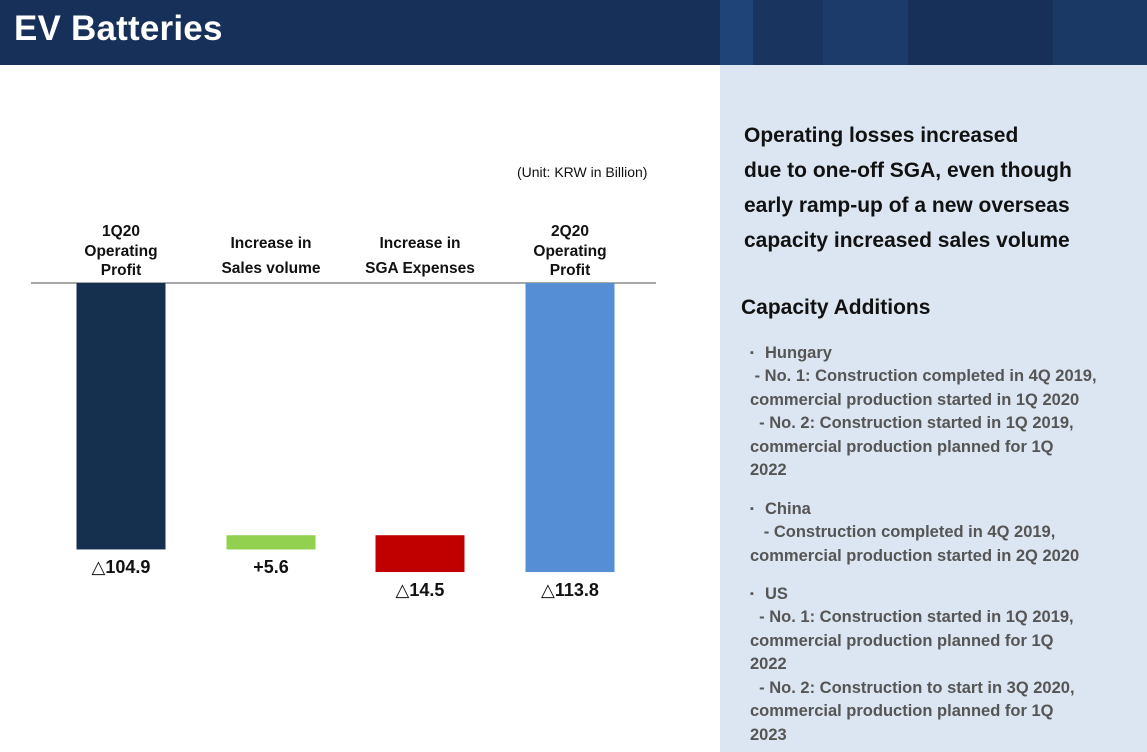 This screenshot has height=752, width=1147. I want to click on section-line: commercial production started in 2Q 2020, so click(915, 555).